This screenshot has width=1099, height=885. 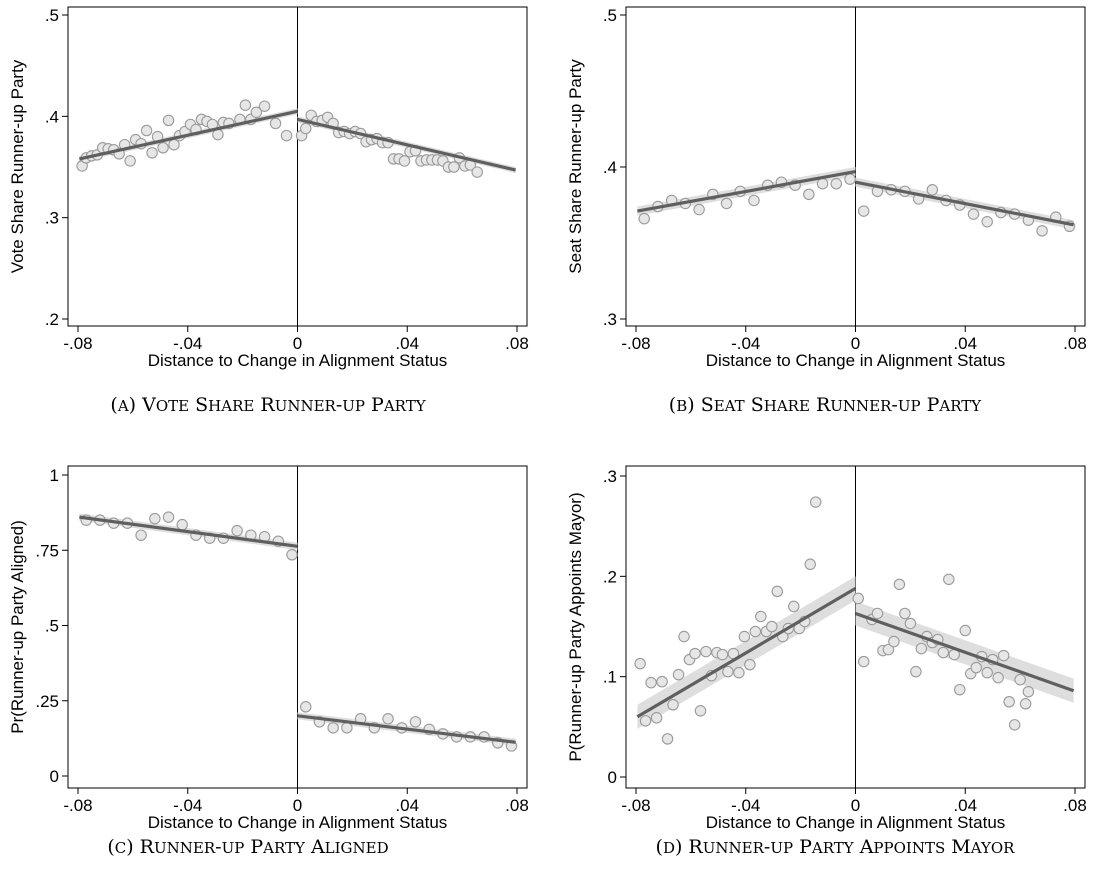 I want to click on y-tick-label: .1, so click(x=610, y=677).